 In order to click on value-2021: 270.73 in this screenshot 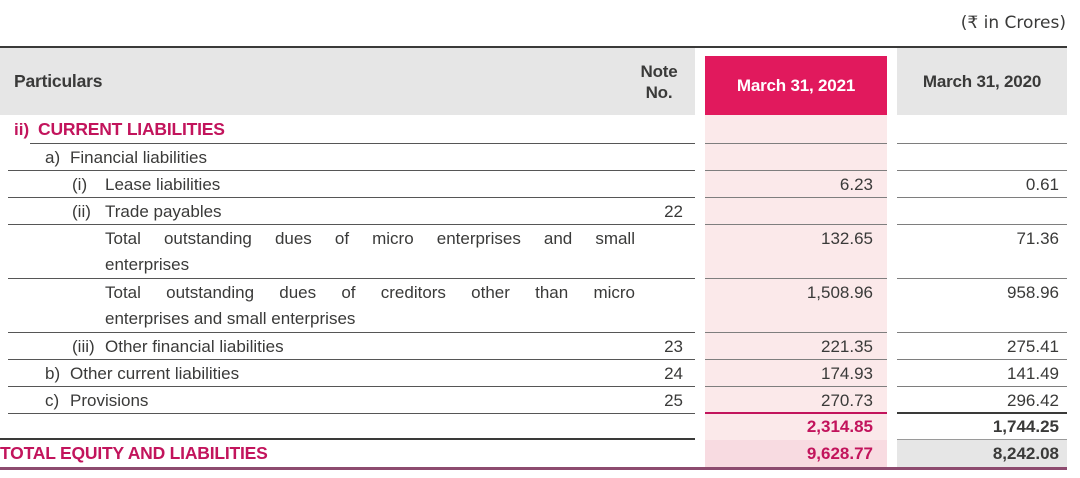, I will do `click(796, 400)`.